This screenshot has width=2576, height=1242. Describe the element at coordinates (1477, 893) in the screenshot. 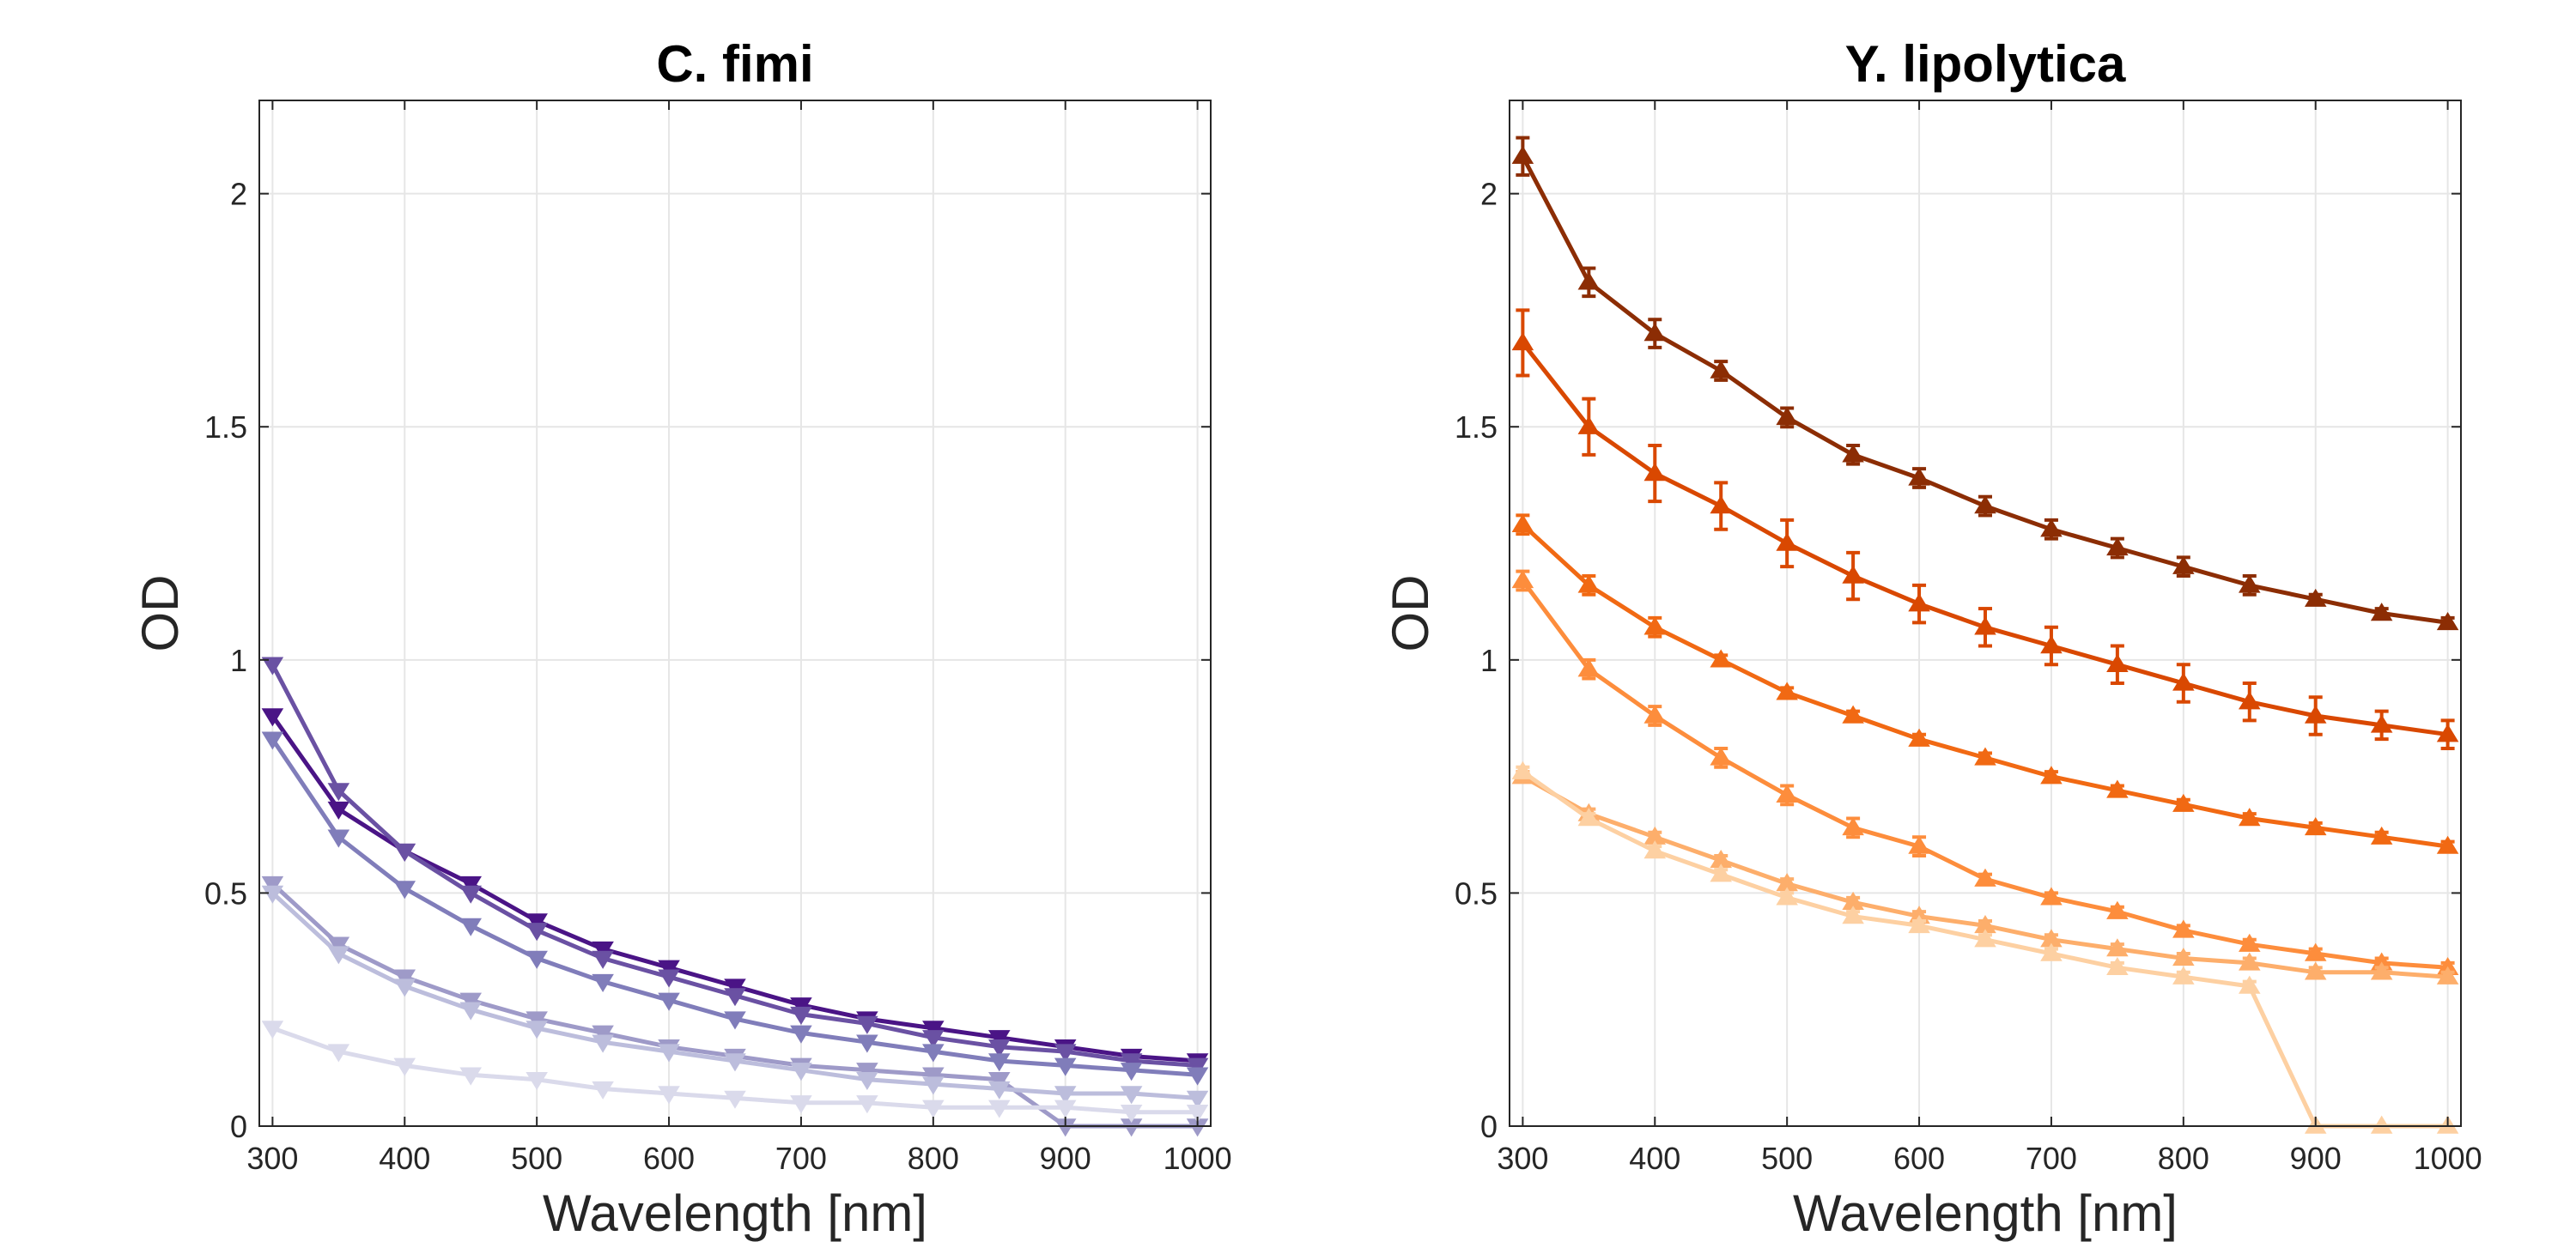

I see `y-tick-label: 0.5` at that location.